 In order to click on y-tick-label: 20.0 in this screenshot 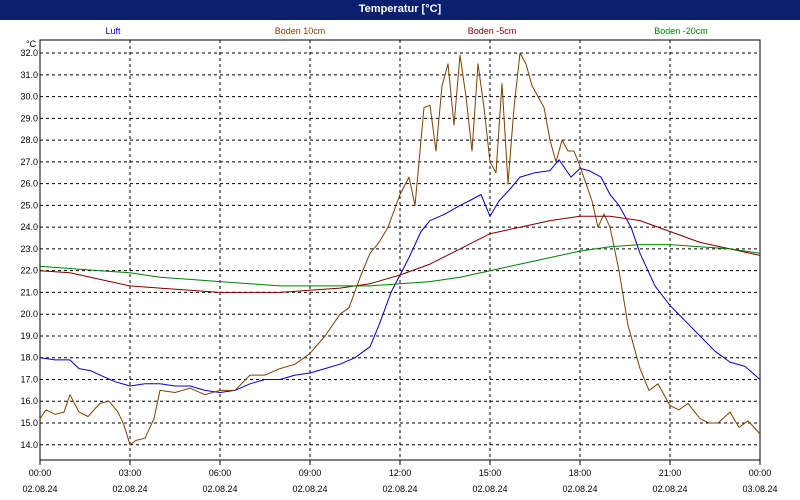, I will do `click(29, 314)`.